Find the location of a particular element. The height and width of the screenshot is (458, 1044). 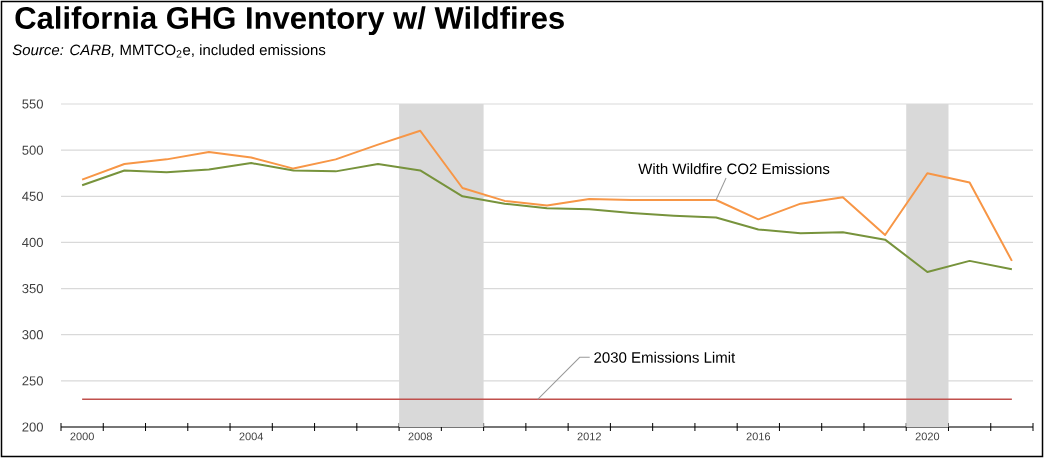

x-tick-label: 2004 is located at coordinates (251, 436).